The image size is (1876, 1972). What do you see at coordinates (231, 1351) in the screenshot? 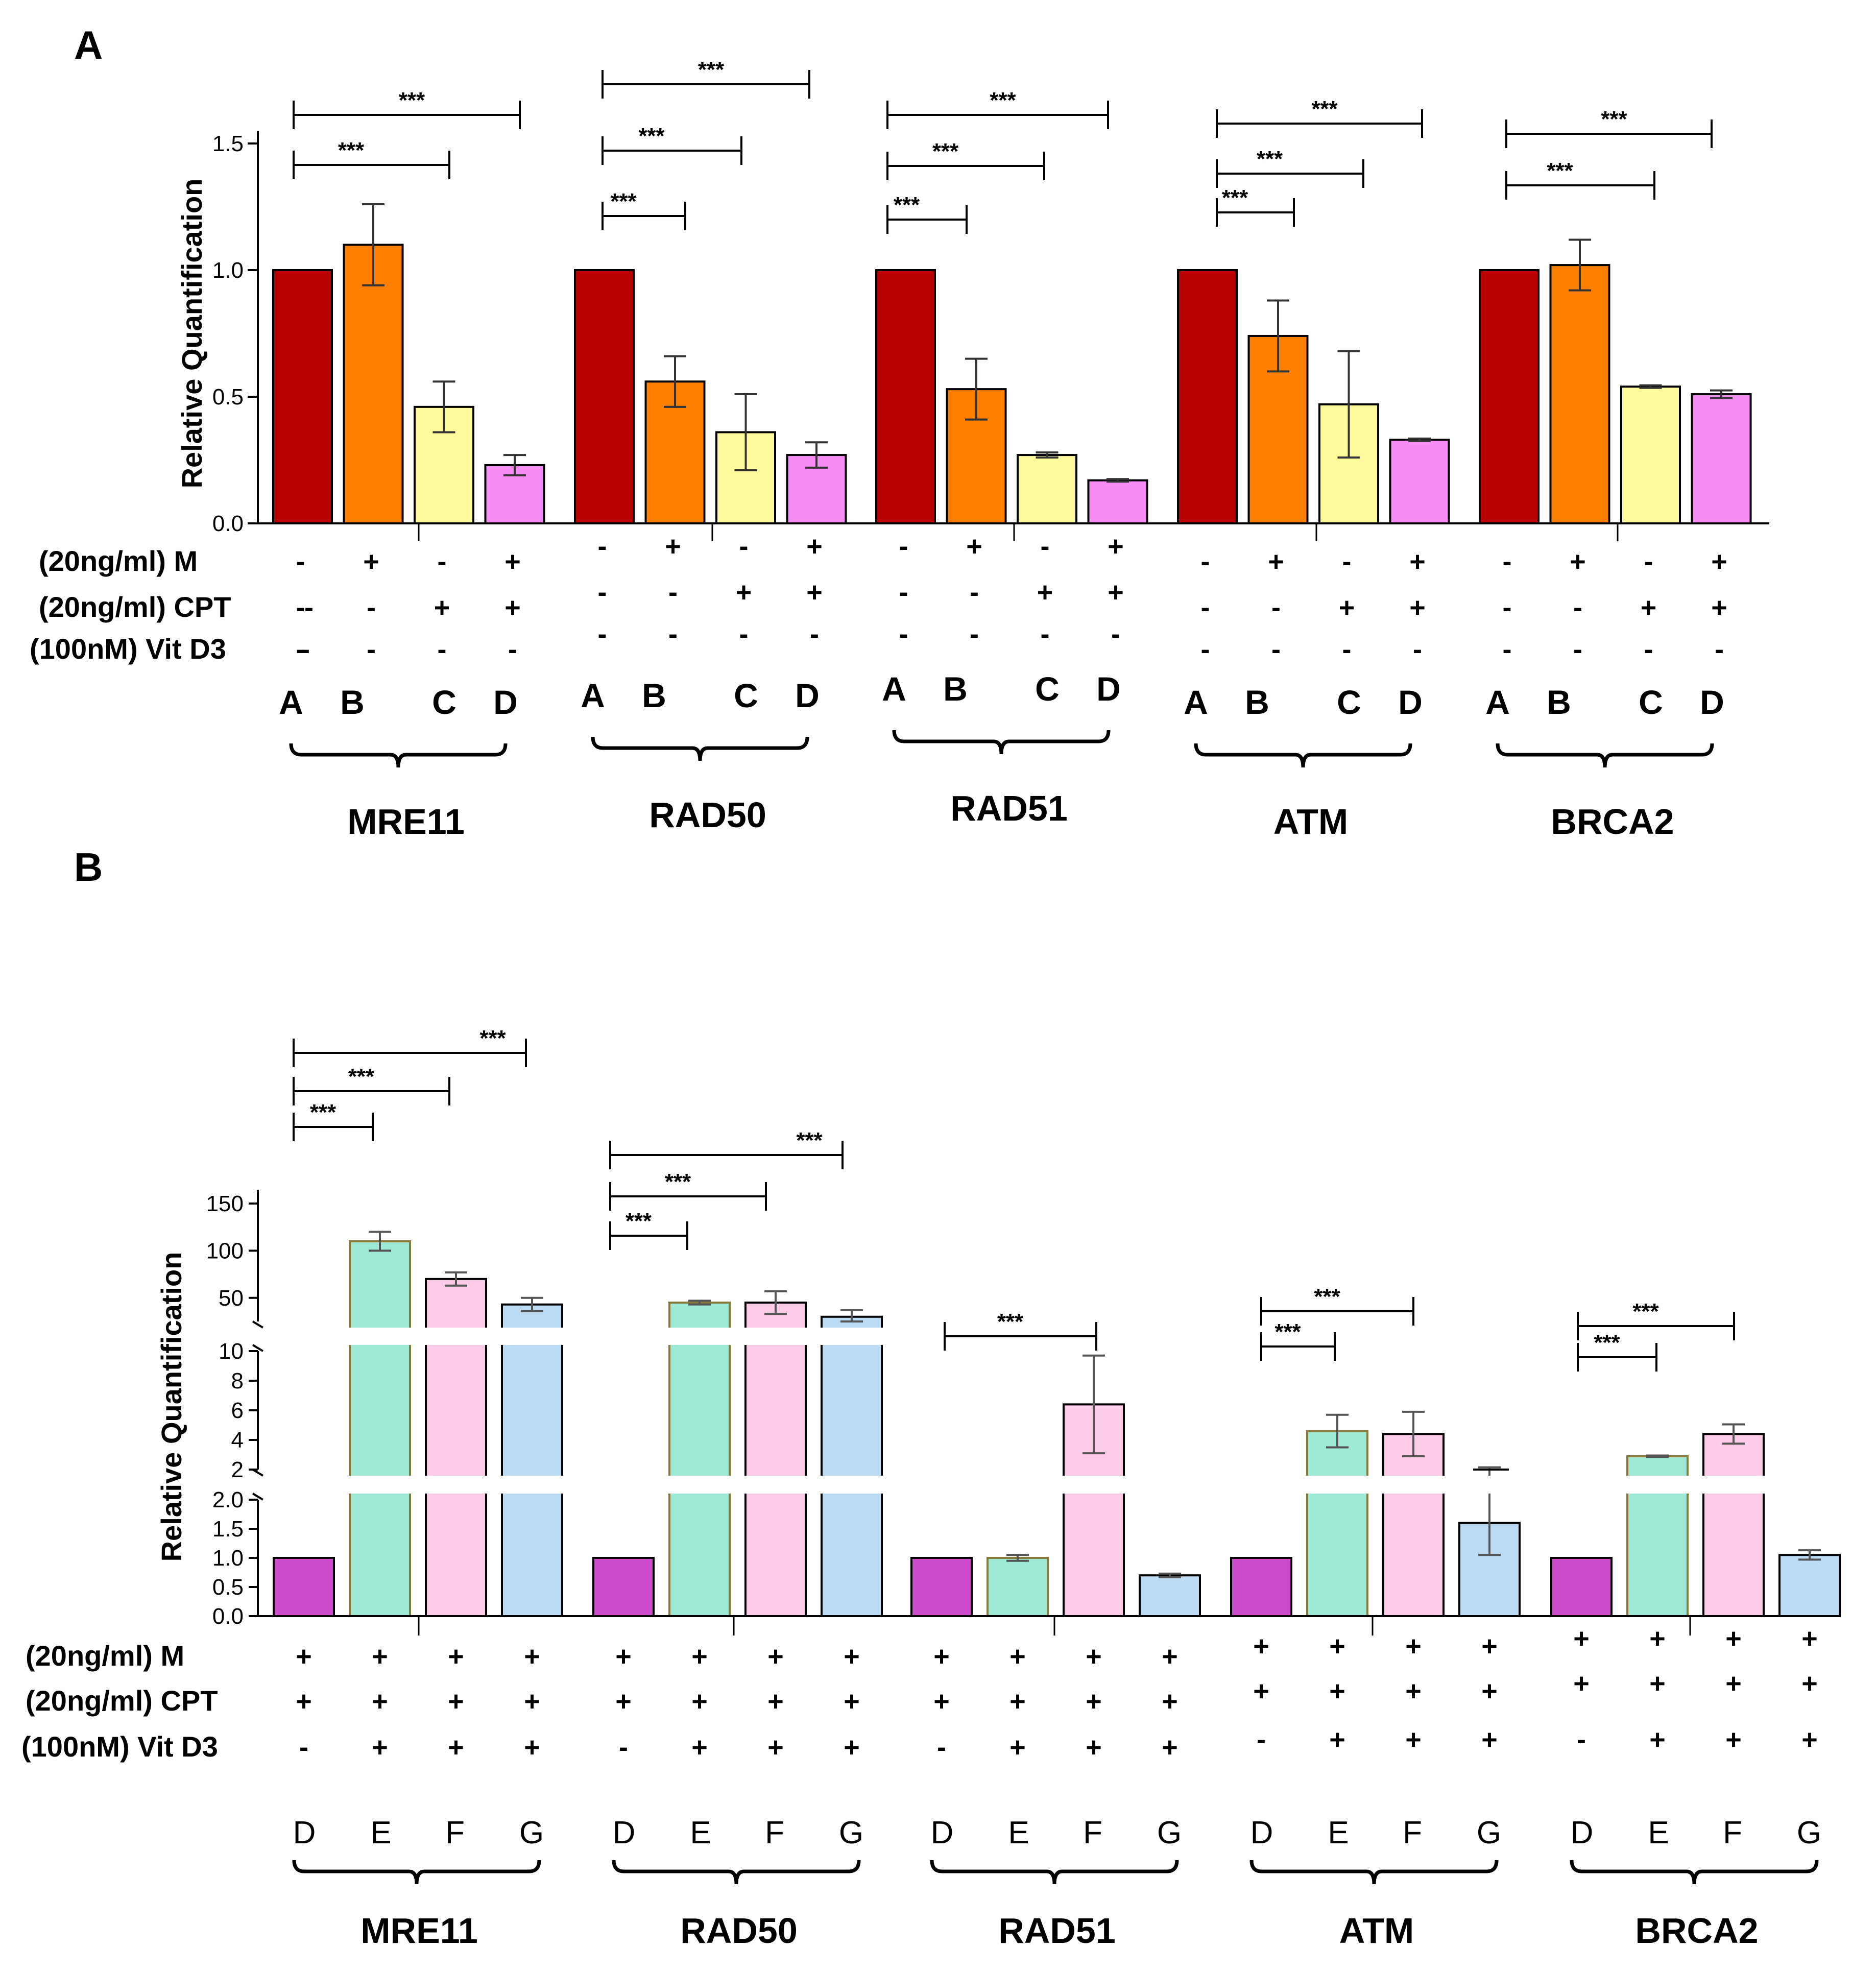
I see `panel-b-y-tick-label-seg1: 10` at bounding box center [231, 1351].